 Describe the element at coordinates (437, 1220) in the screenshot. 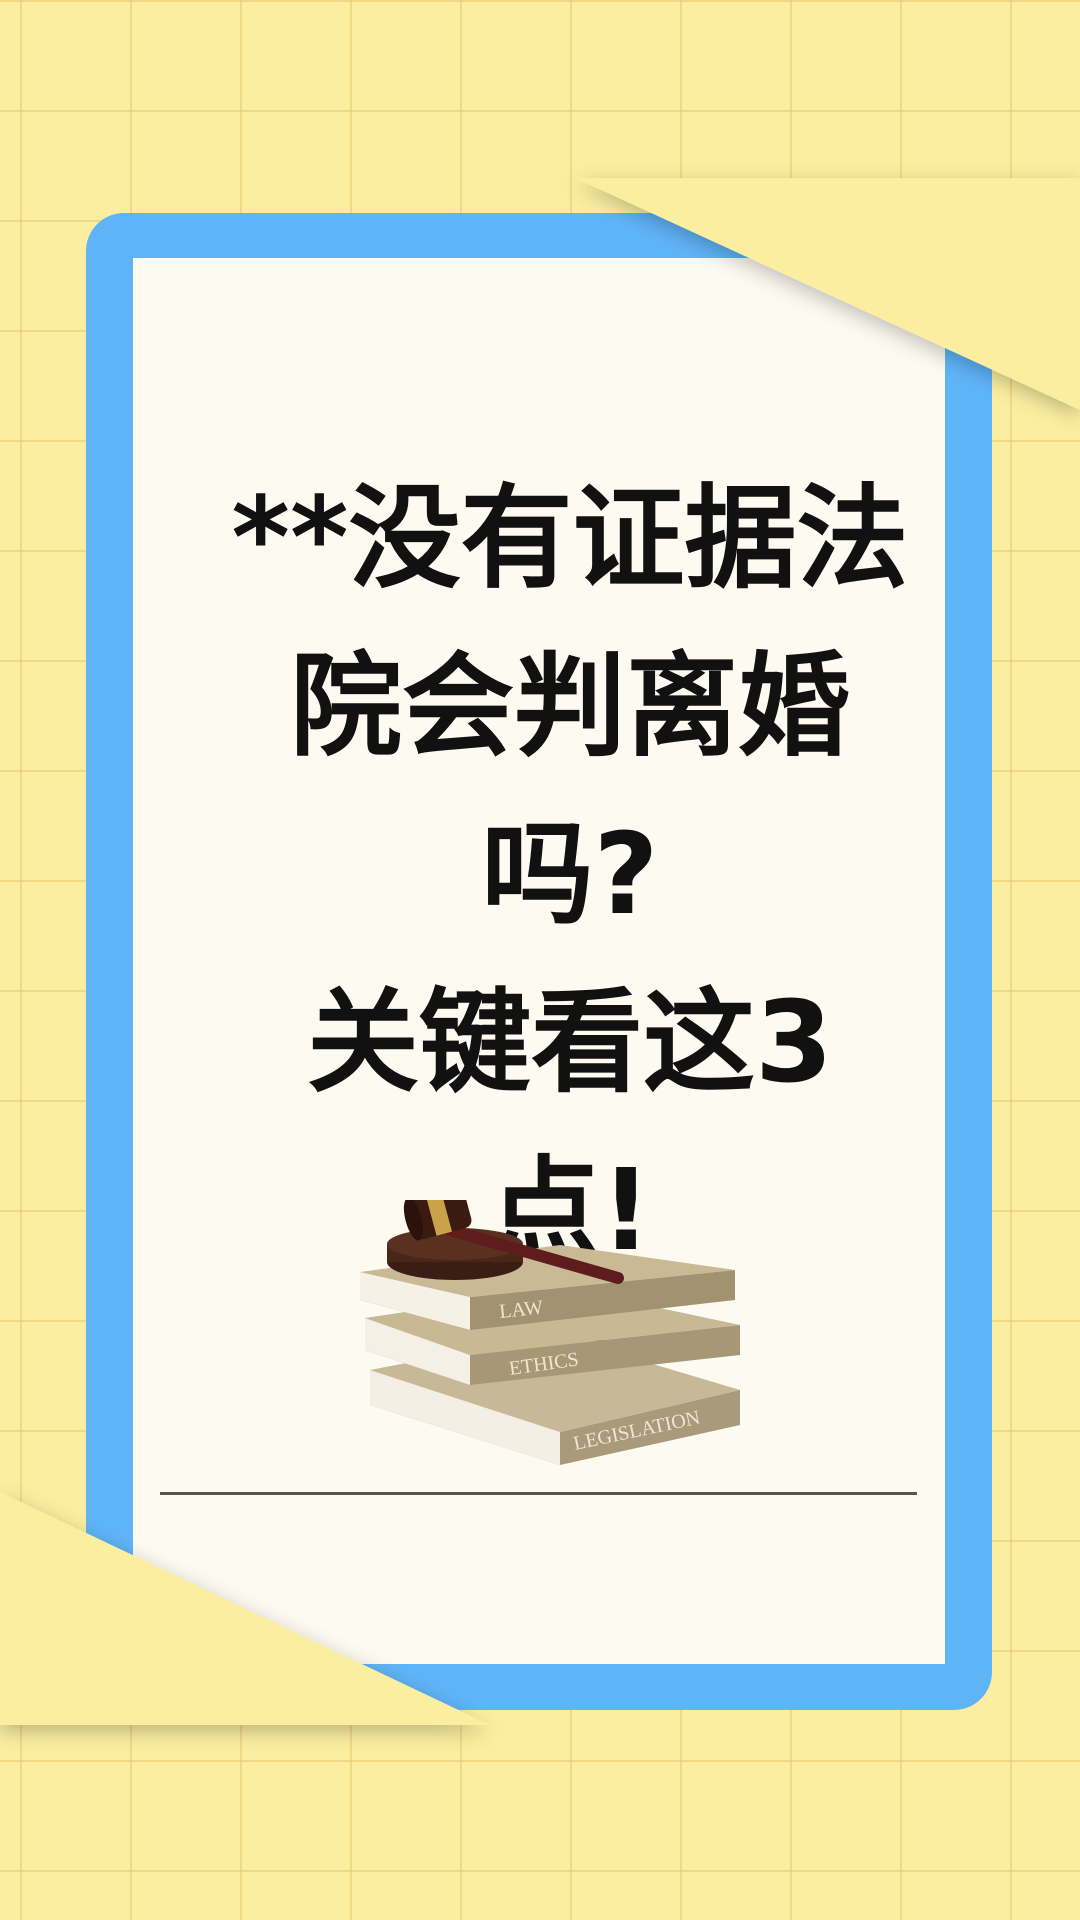

I see `gavel-head` at that location.